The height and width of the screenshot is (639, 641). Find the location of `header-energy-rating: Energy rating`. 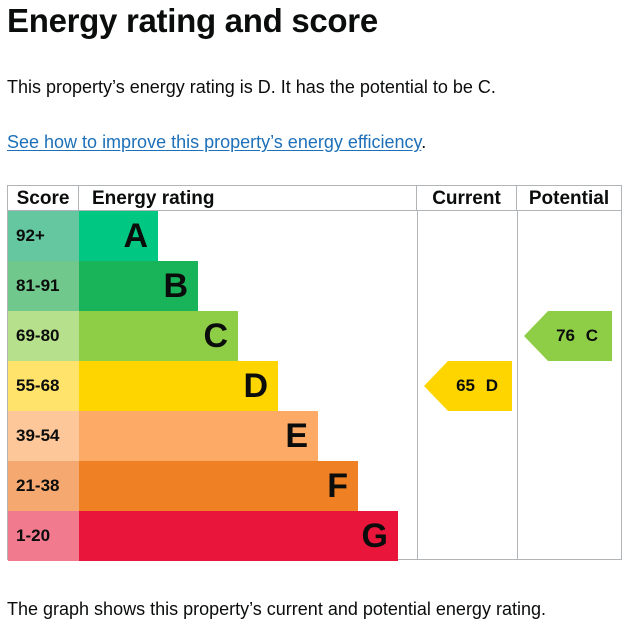

header-energy-rating: Energy rating is located at coordinates (248, 198).